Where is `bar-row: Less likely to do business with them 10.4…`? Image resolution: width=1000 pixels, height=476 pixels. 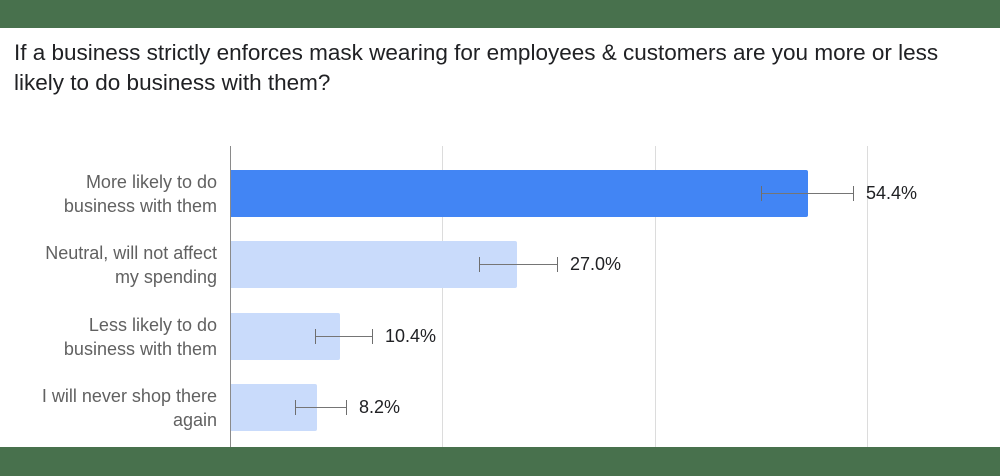
bar-row: Less likely to do business with them 10.4… is located at coordinates (500, 336).